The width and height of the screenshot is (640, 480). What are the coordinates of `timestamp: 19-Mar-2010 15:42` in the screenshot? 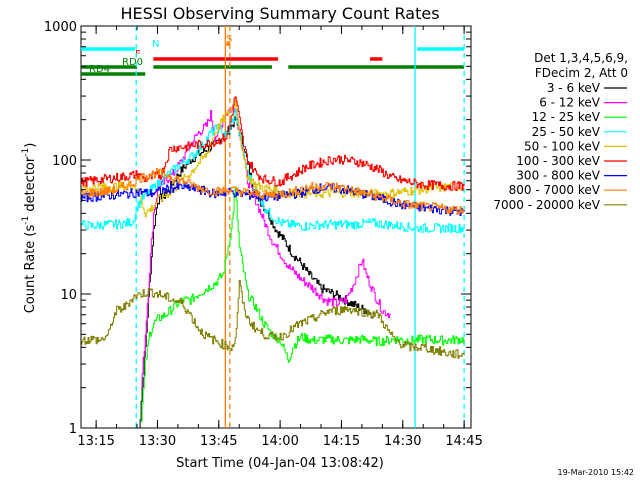 It's located at (596, 472).